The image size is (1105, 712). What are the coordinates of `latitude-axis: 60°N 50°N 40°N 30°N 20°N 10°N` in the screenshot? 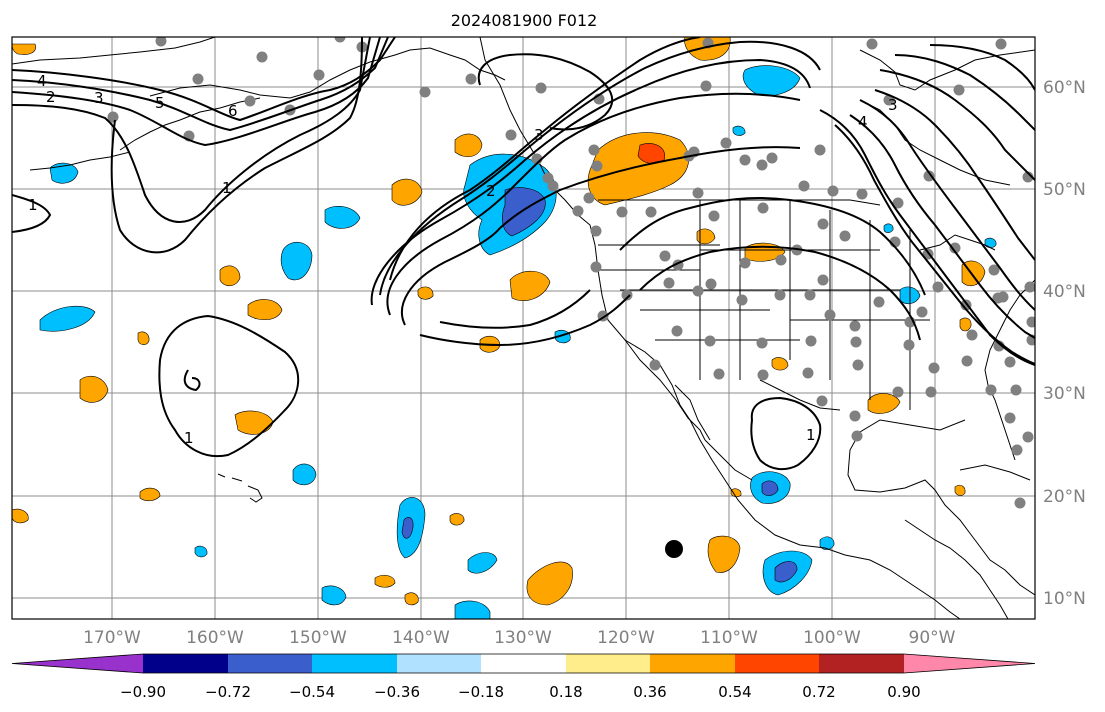 It's located at (1064, 343).